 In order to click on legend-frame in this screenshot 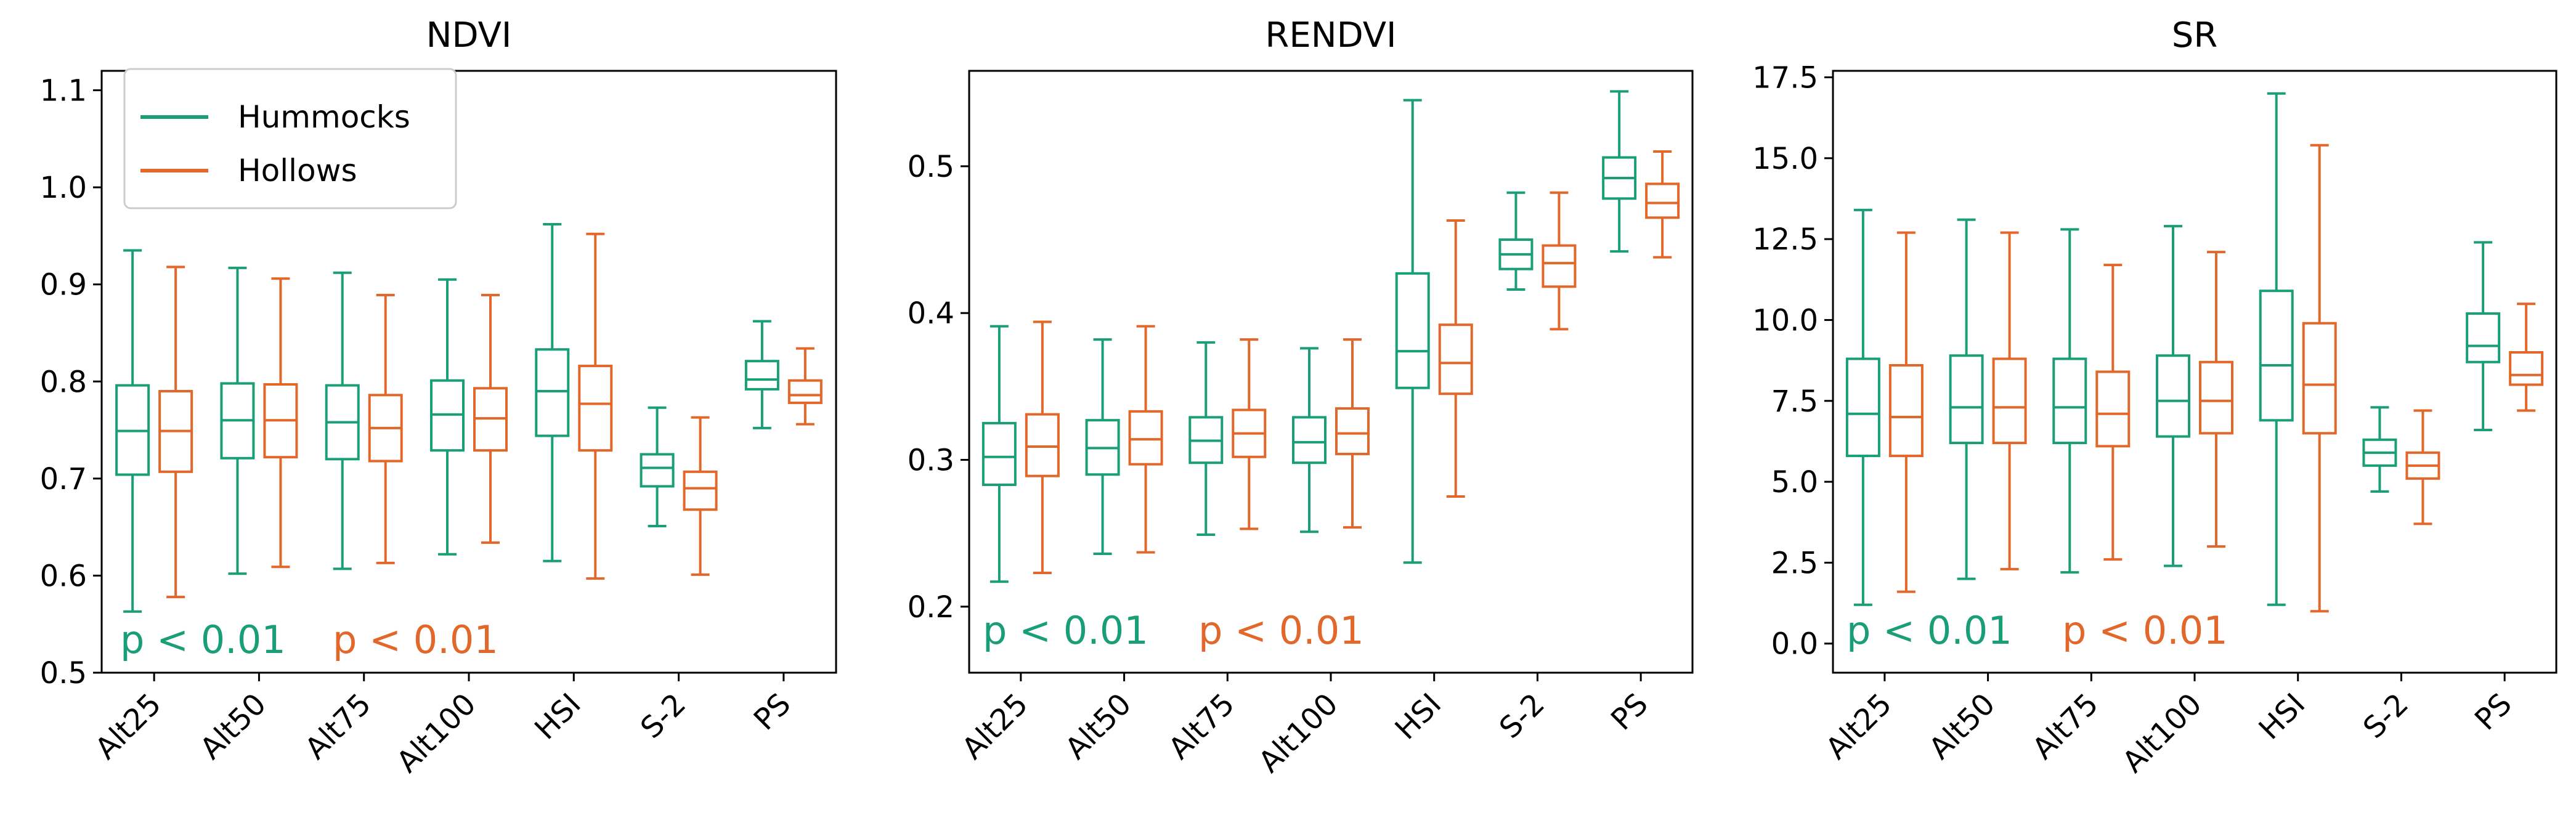, I will do `click(290, 138)`.